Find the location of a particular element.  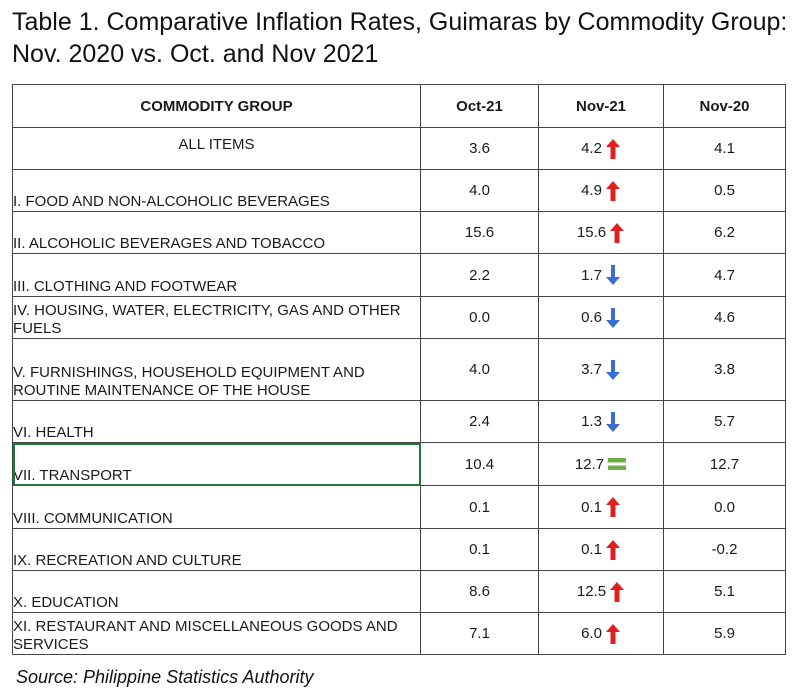

nov-21-cell: 0.6 is located at coordinates (601, 317).